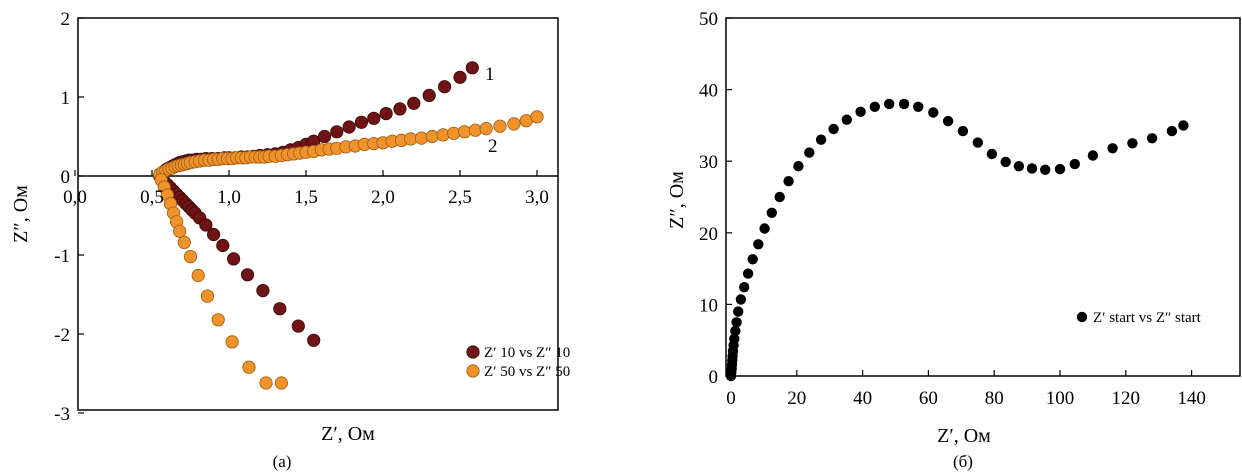 Image resolution: width=1242 pixels, height=474 pixels. I want to click on chart-a-xtick-label: 1,0, so click(229, 197).